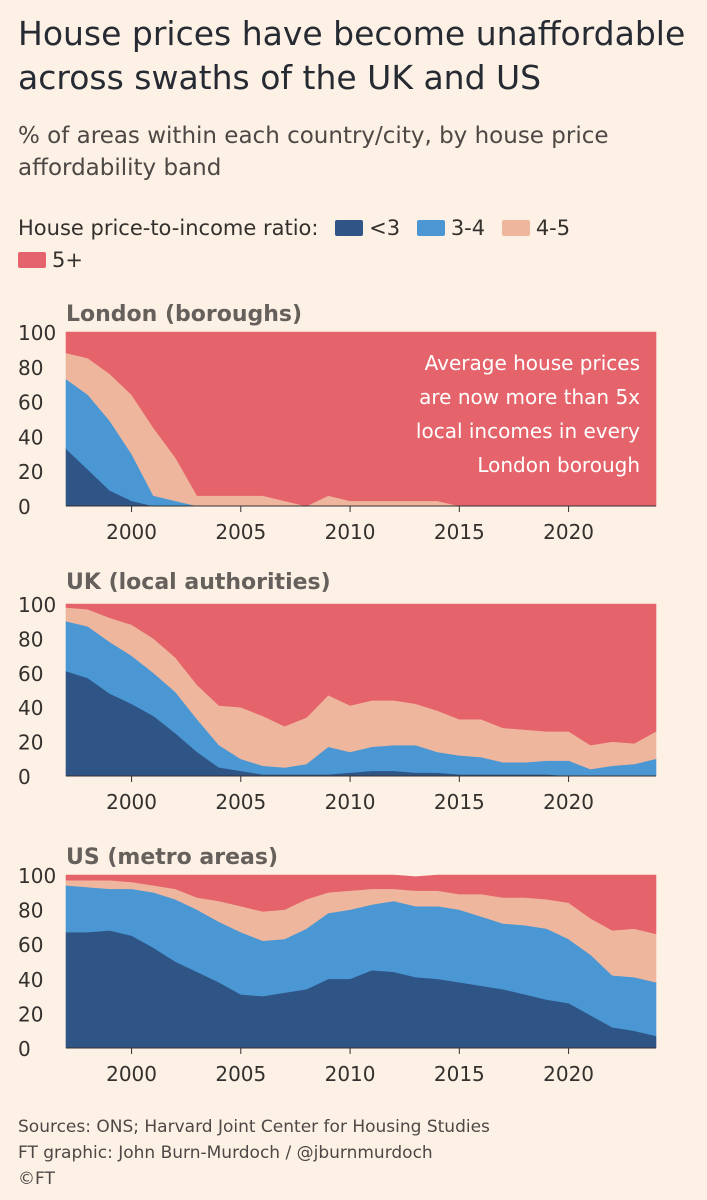  I want to click on legend-swatch-5plus, so click(32, 260).